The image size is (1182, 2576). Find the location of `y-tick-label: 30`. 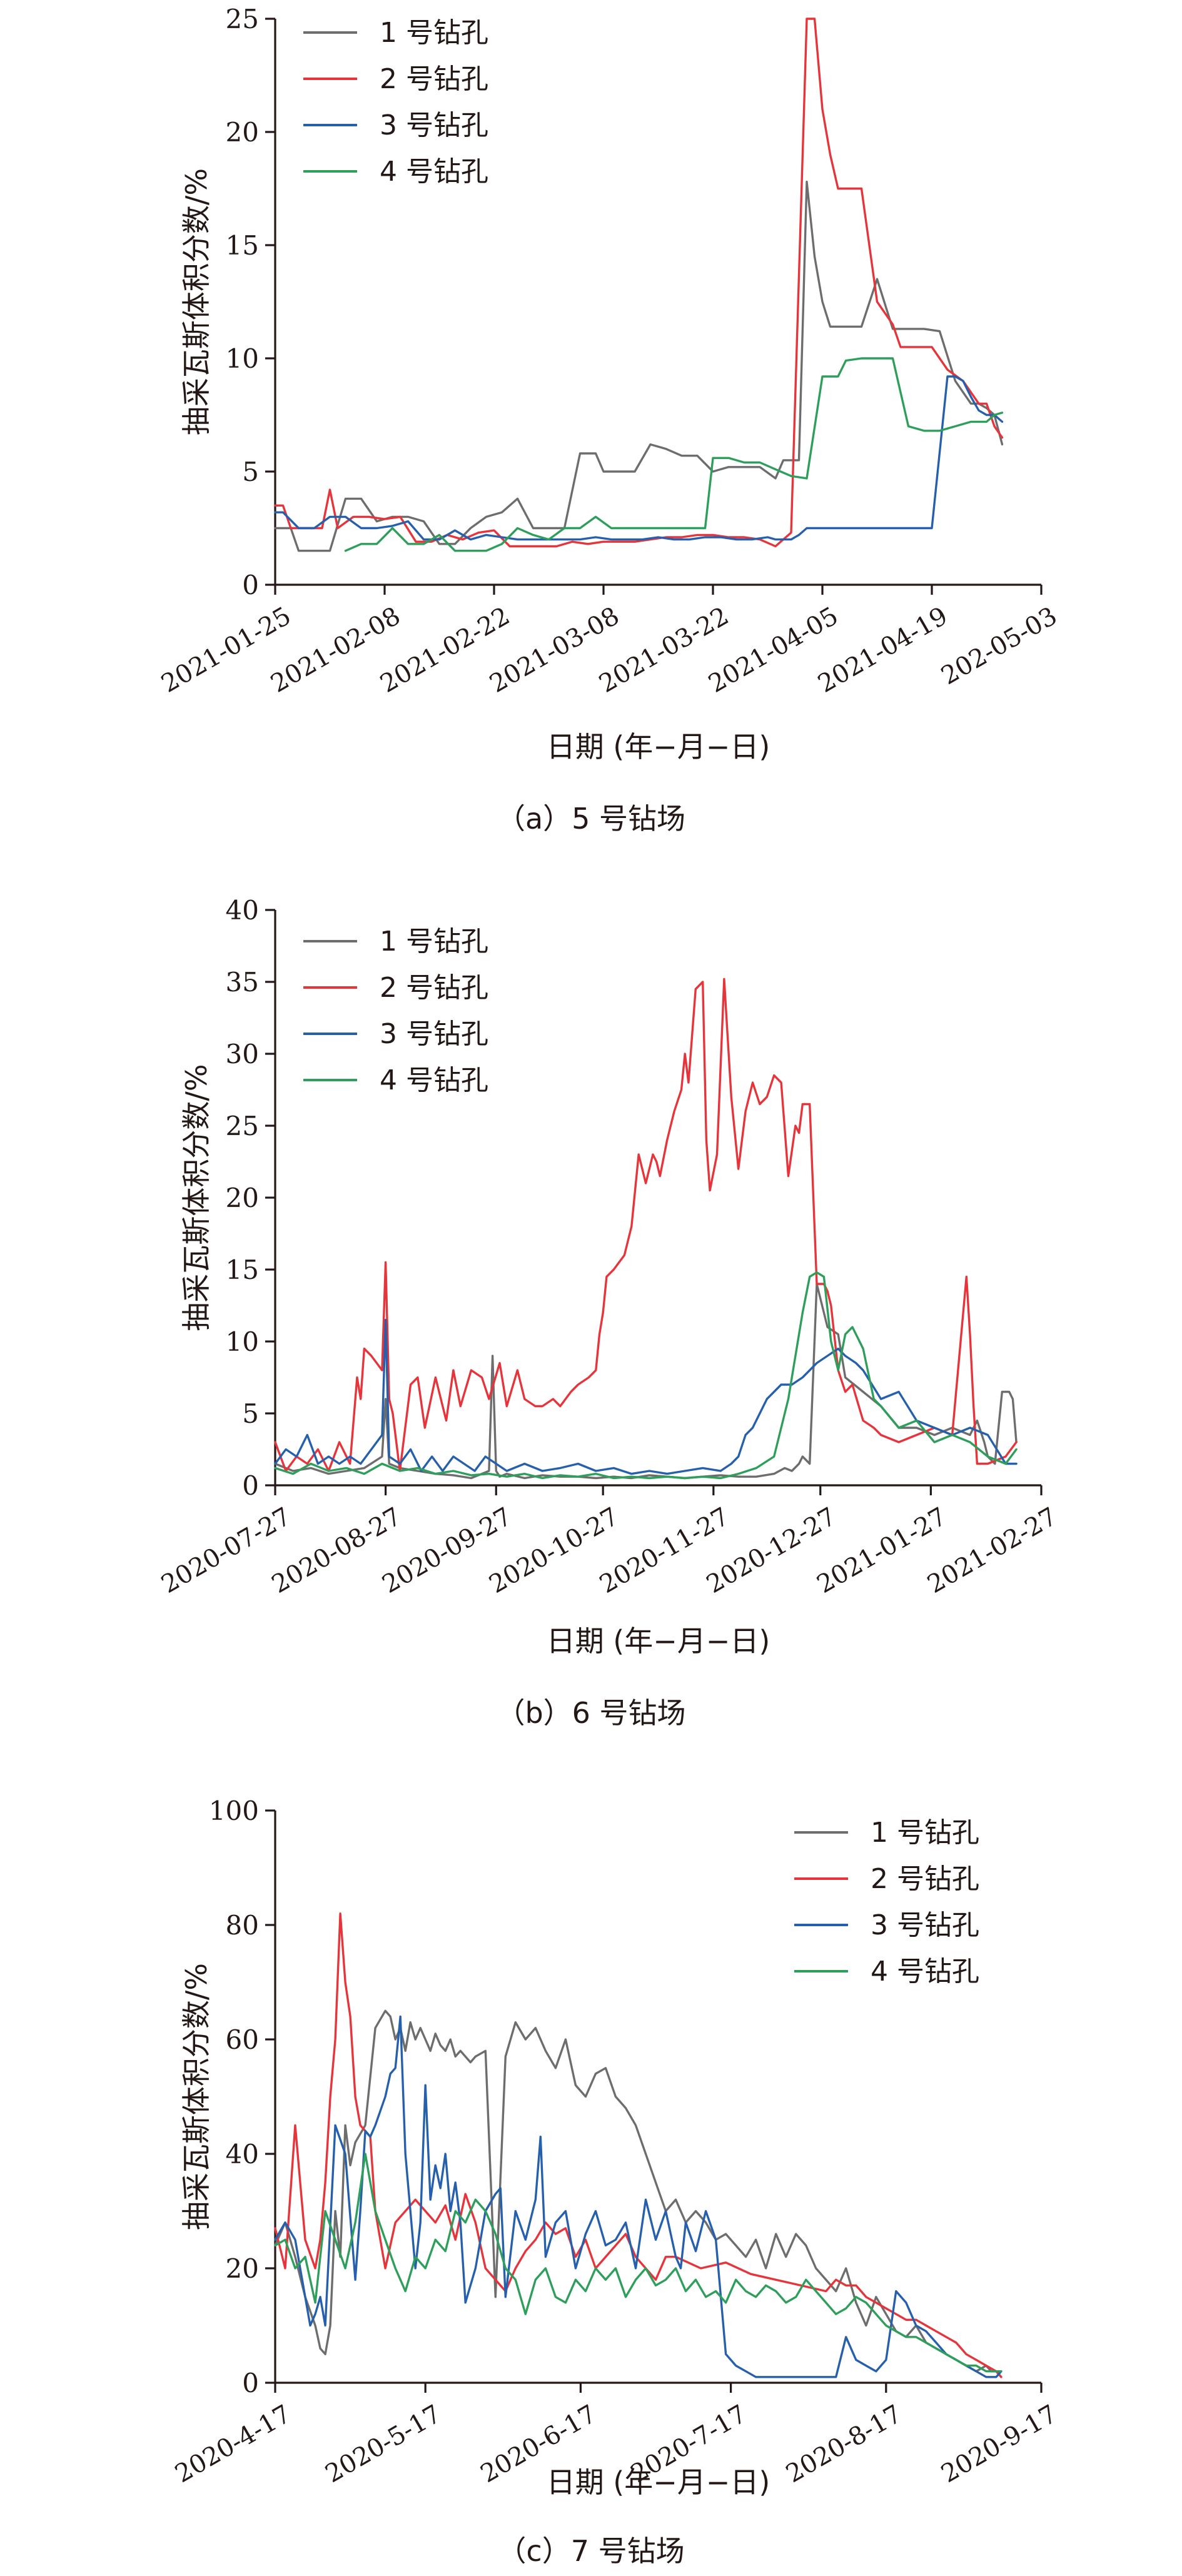

y-tick-label: 30 is located at coordinates (242, 1054).